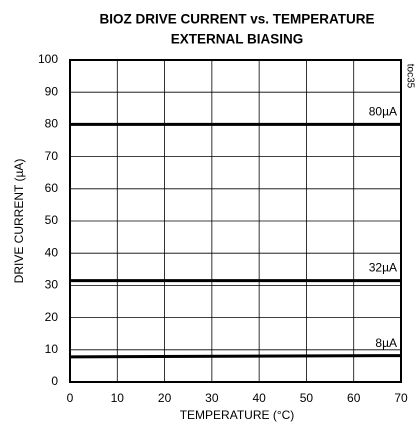 The height and width of the screenshot is (432, 419). Describe the element at coordinates (237, 39) in the screenshot. I see `chart-subtitle: EXTERNAL BIASING` at that location.